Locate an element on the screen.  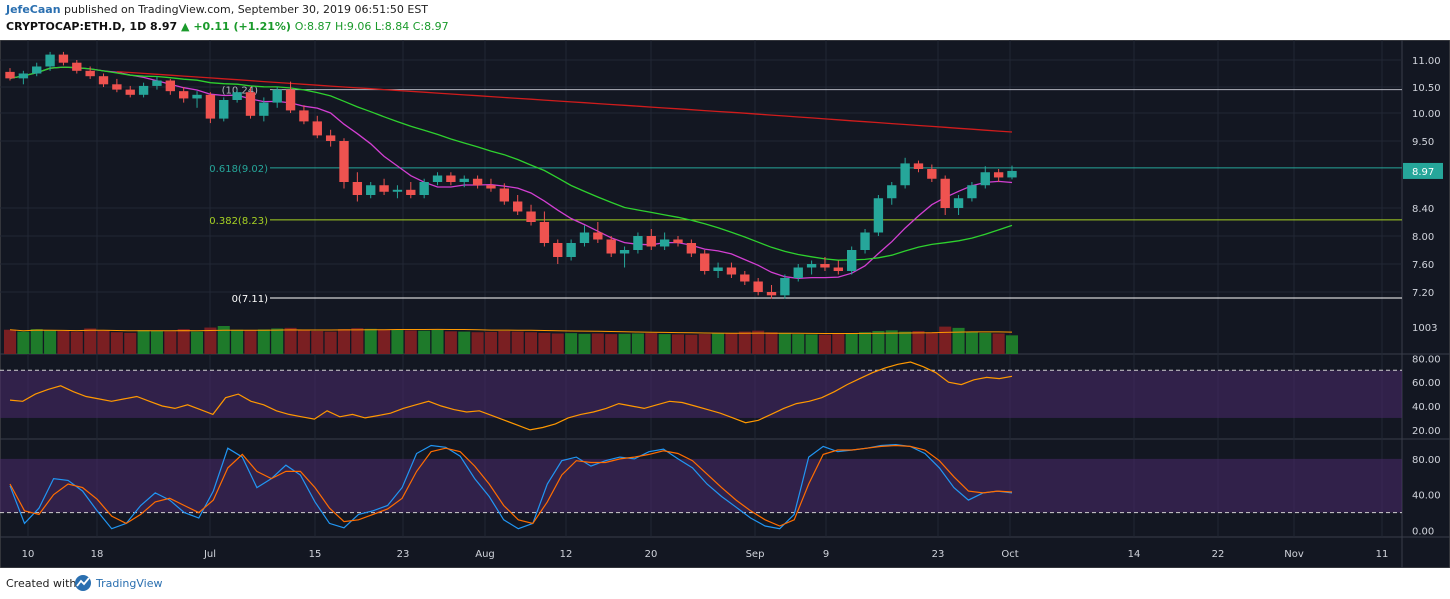
rsi-y-tick-label: 40.00 is located at coordinates (1426, 407).